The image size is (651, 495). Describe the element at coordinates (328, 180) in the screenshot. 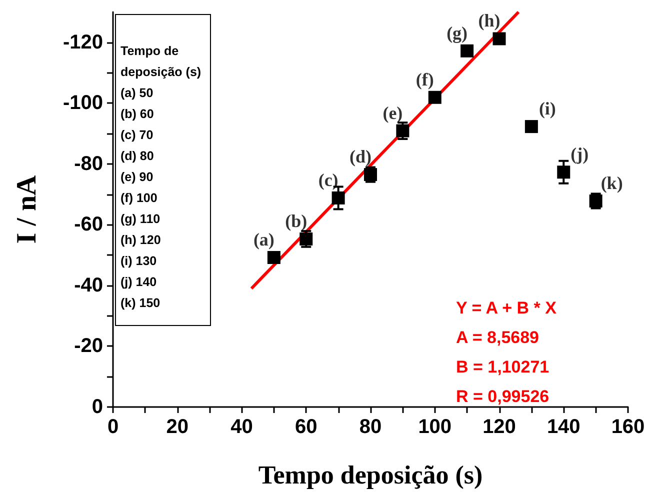

I see `annotation: (c)` at that location.